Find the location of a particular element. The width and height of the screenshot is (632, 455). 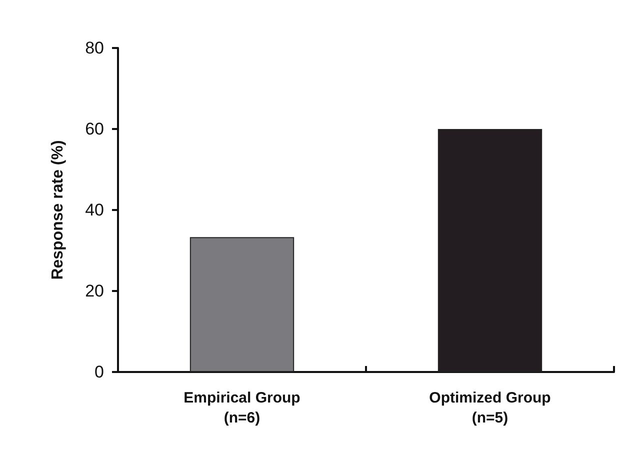

y-tick-label: 60 is located at coordinates (94, 129).